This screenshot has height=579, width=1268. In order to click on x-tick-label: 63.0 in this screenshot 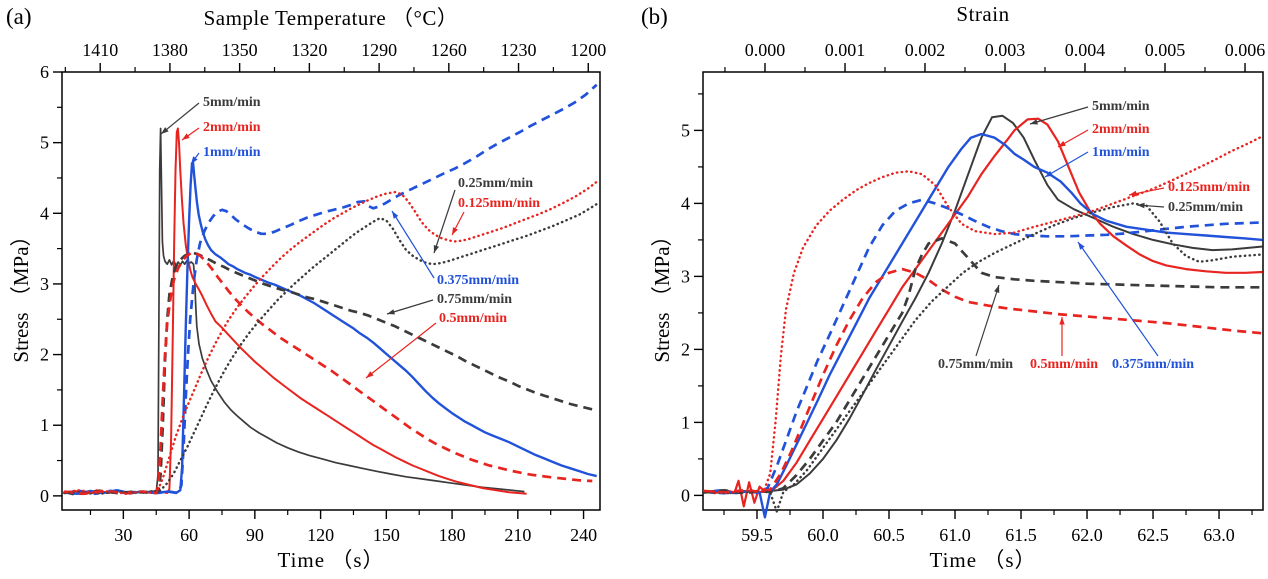, I will do `click(1219, 535)`.